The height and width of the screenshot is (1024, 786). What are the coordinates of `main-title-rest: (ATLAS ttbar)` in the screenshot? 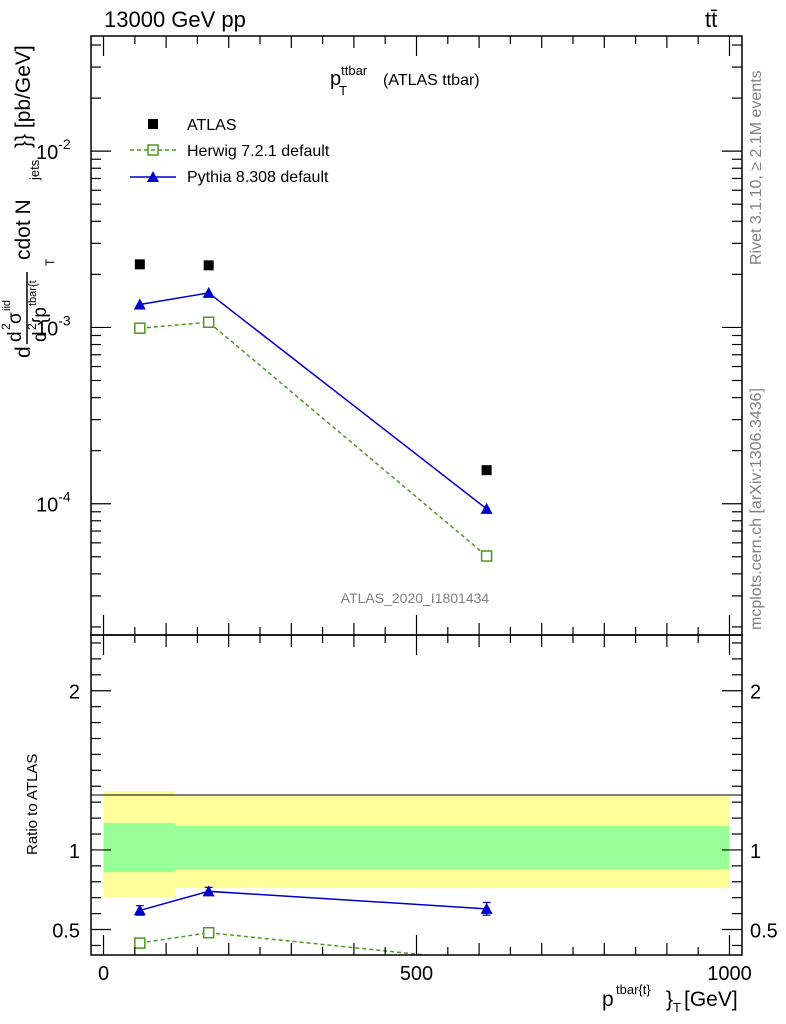 It's located at (431, 80).